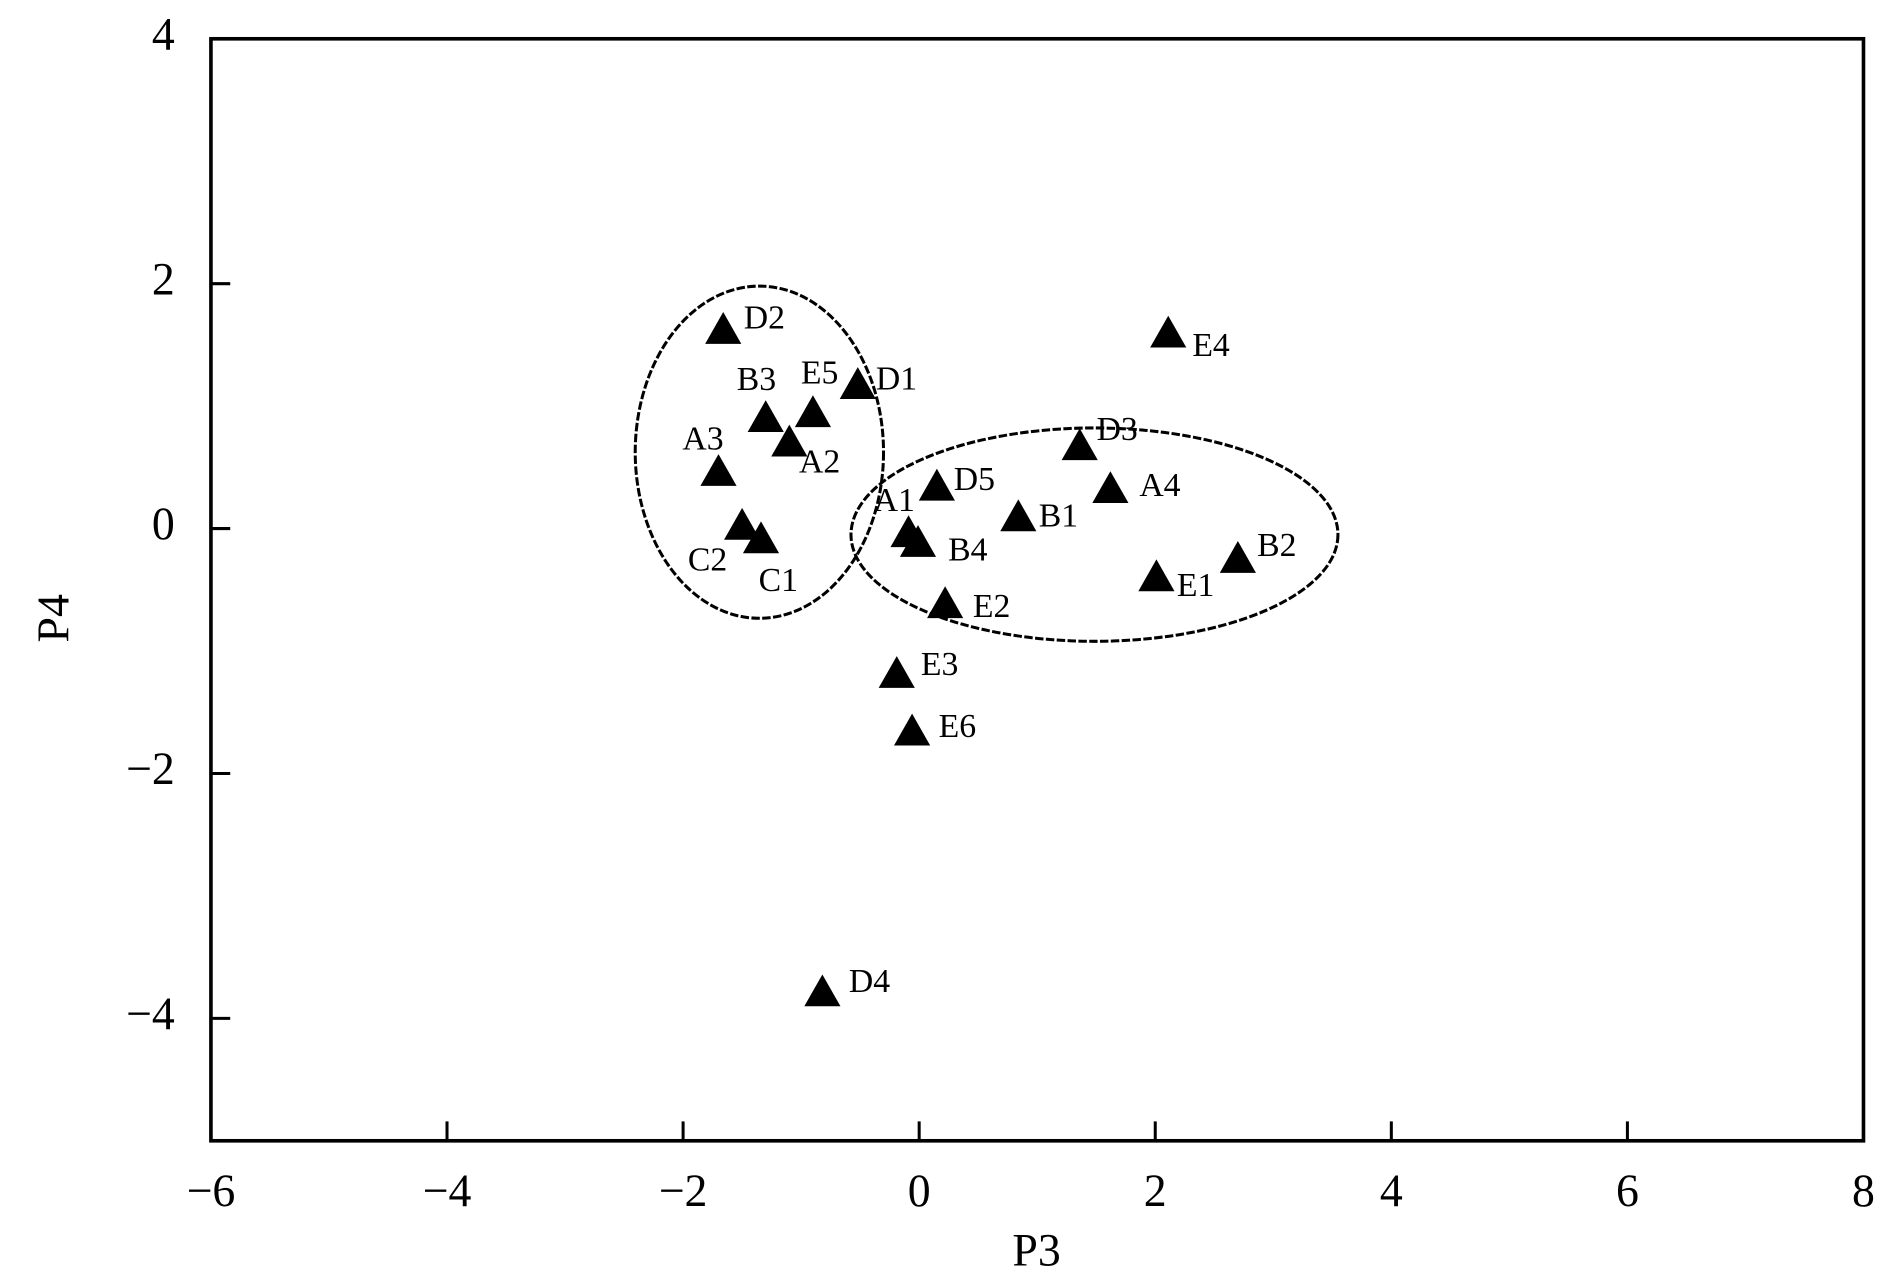  Describe the element at coordinates (764, 317) in the screenshot. I see `point-label: D2` at that location.